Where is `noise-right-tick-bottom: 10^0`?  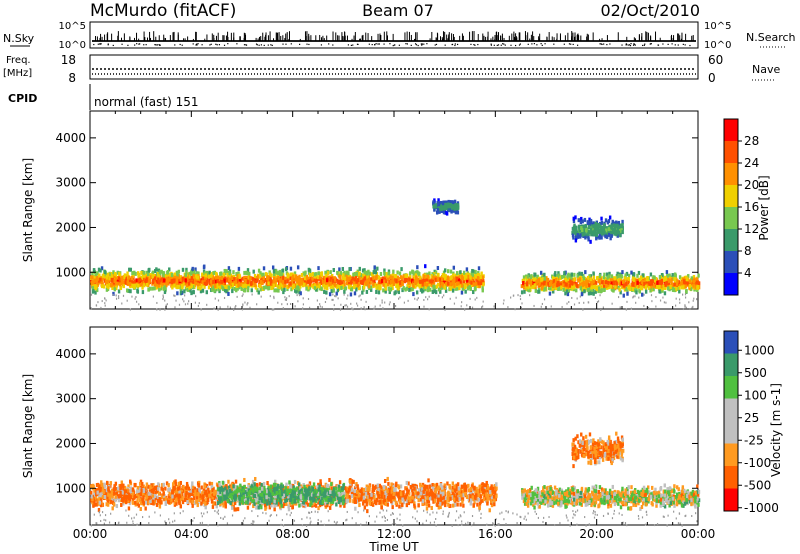 noise-right-tick-bottom: 10^0 is located at coordinates (717, 45).